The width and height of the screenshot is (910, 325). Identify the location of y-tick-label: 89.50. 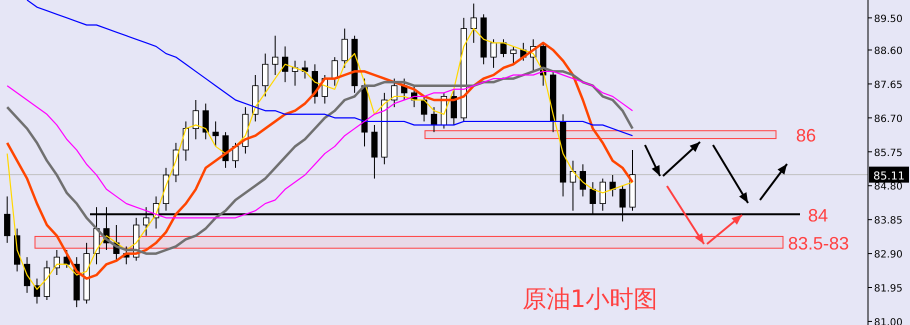
(888, 19).